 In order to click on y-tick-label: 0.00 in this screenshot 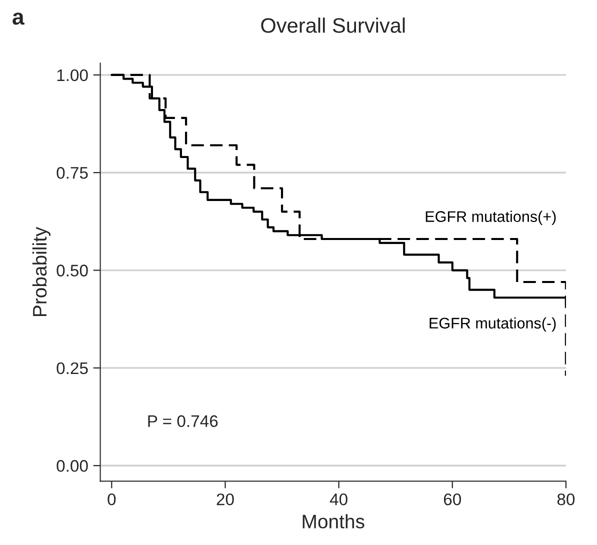, I will do `click(72, 466)`.